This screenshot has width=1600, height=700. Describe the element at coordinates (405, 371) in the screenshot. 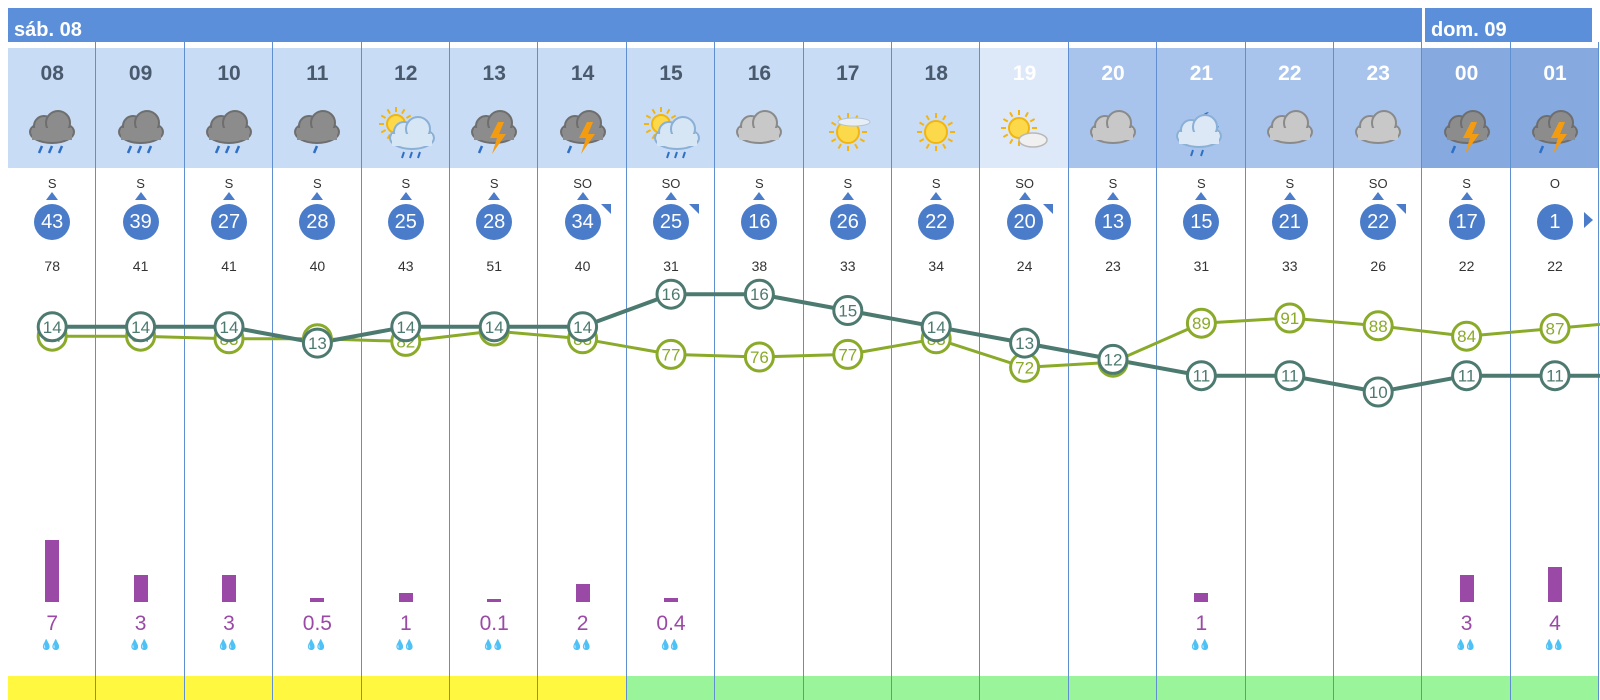

I see `hour-column-12: 12 S 25 43 1 💧💧` at that location.